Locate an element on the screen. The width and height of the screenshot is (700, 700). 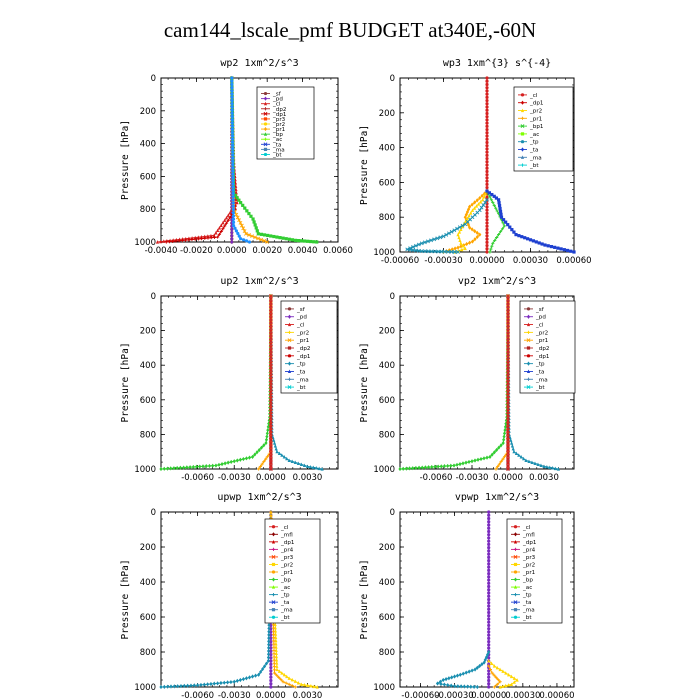
legend-entry: _pr1 is located at coordinates (536, 119).